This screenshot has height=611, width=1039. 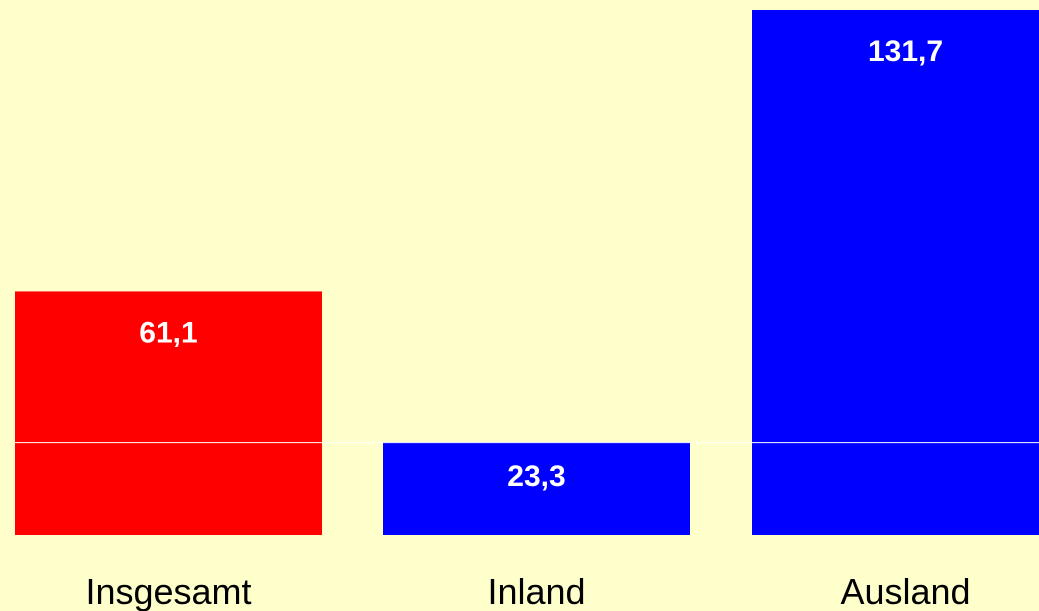 I want to click on bar-inland, so click(x=536, y=488).